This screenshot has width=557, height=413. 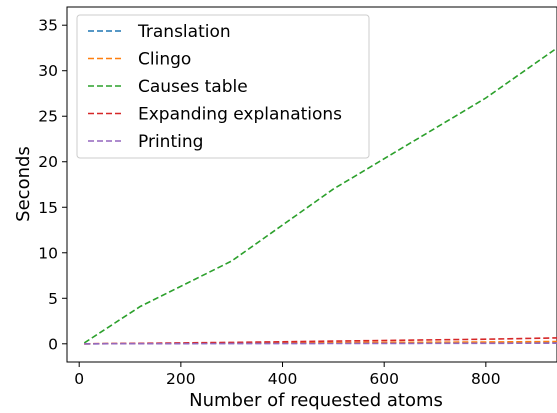 I want to click on x-tick-label: 400, so click(x=283, y=379).